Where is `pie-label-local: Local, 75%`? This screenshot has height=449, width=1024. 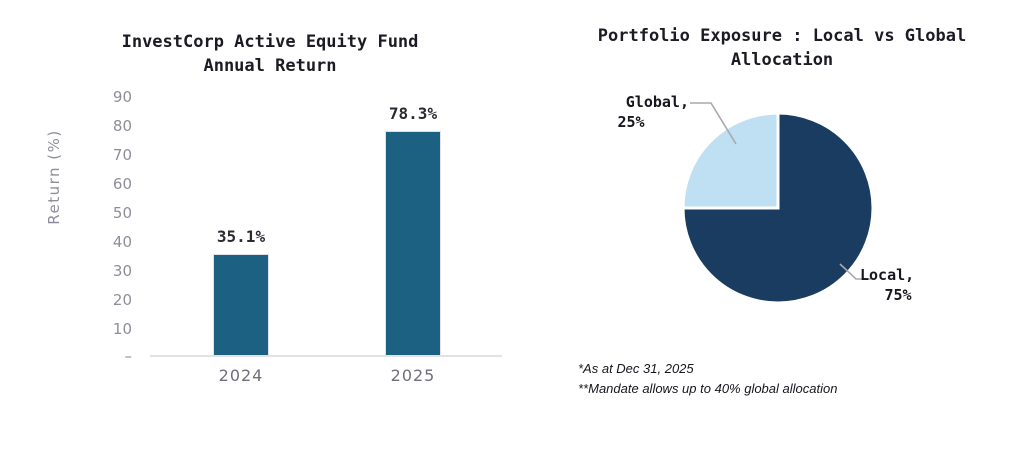
pie-label-local: Local, 75% is located at coordinates (915, 285).